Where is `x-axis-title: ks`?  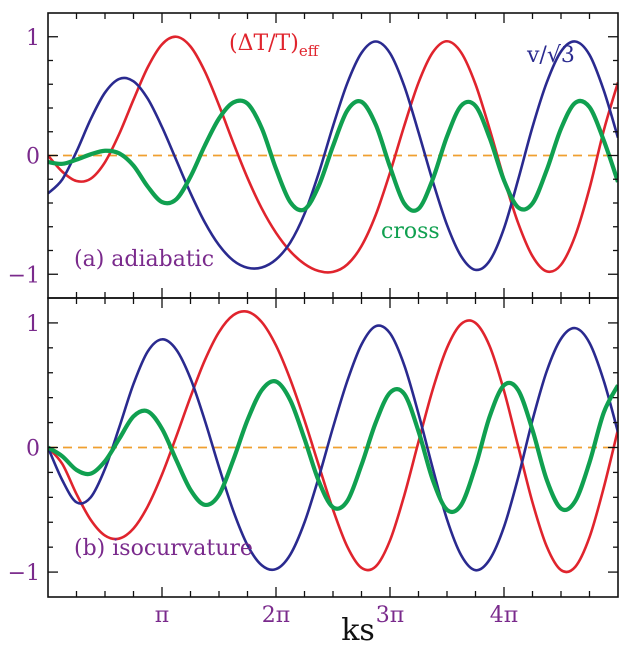 x-axis-title: ks is located at coordinates (358, 629).